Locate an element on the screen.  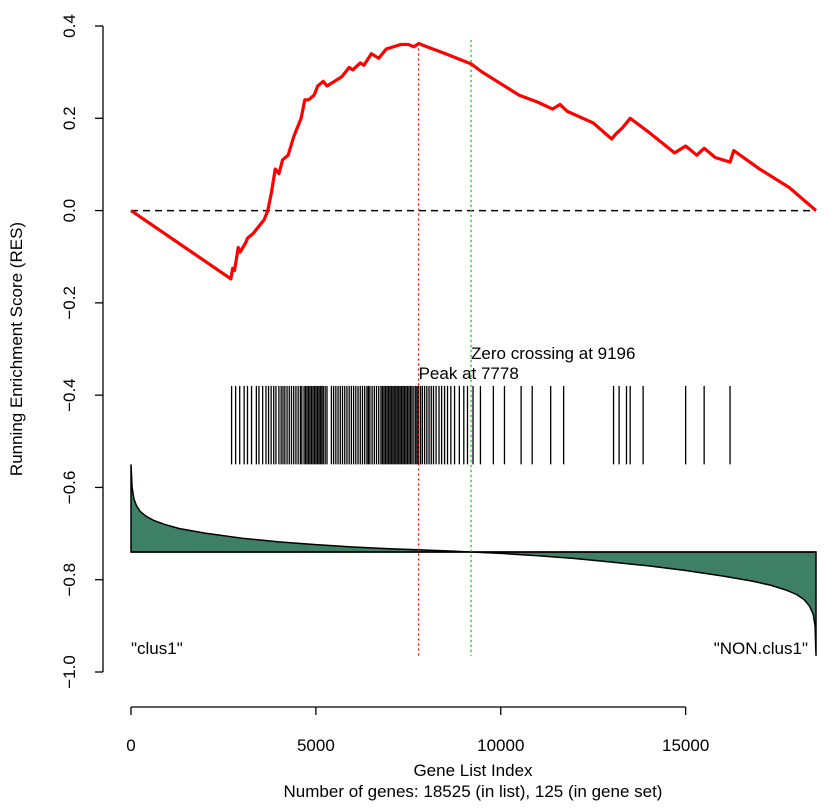
x-tick-label: 10000 is located at coordinates (500, 745).